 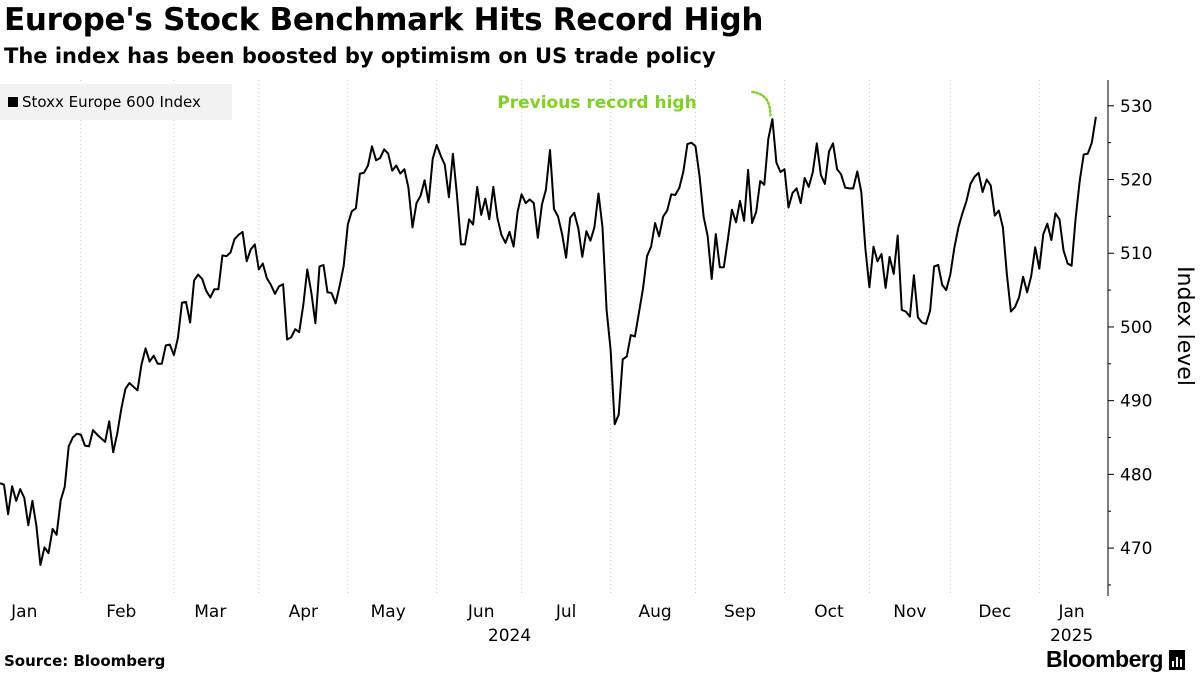 I want to click on y-axis-title: Index level, so click(x=1184, y=326).